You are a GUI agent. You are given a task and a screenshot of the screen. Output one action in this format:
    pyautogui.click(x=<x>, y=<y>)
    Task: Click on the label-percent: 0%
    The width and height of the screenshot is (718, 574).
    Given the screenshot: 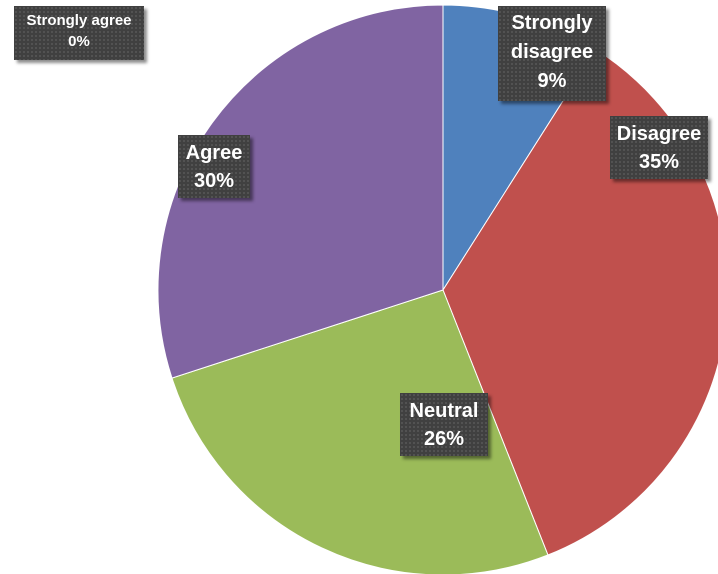 What is the action you would take?
    pyautogui.click(x=79, y=41)
    